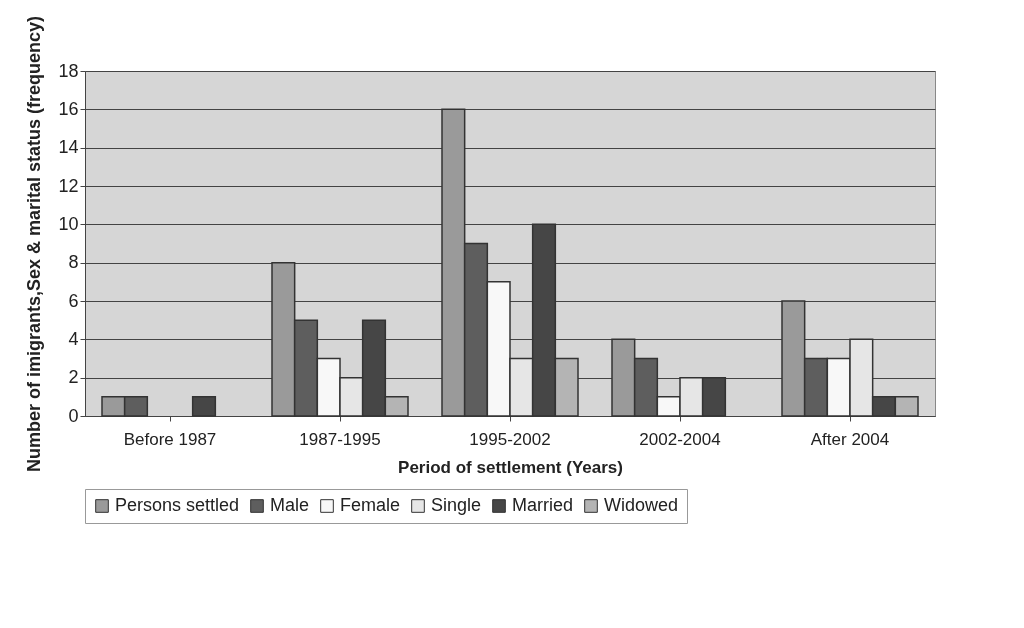 The image size is (1024, 628). What do you see at coordinates (370, 505) in the screenshot?
I see `legend-label: Female` at bounding box center [370, 505].